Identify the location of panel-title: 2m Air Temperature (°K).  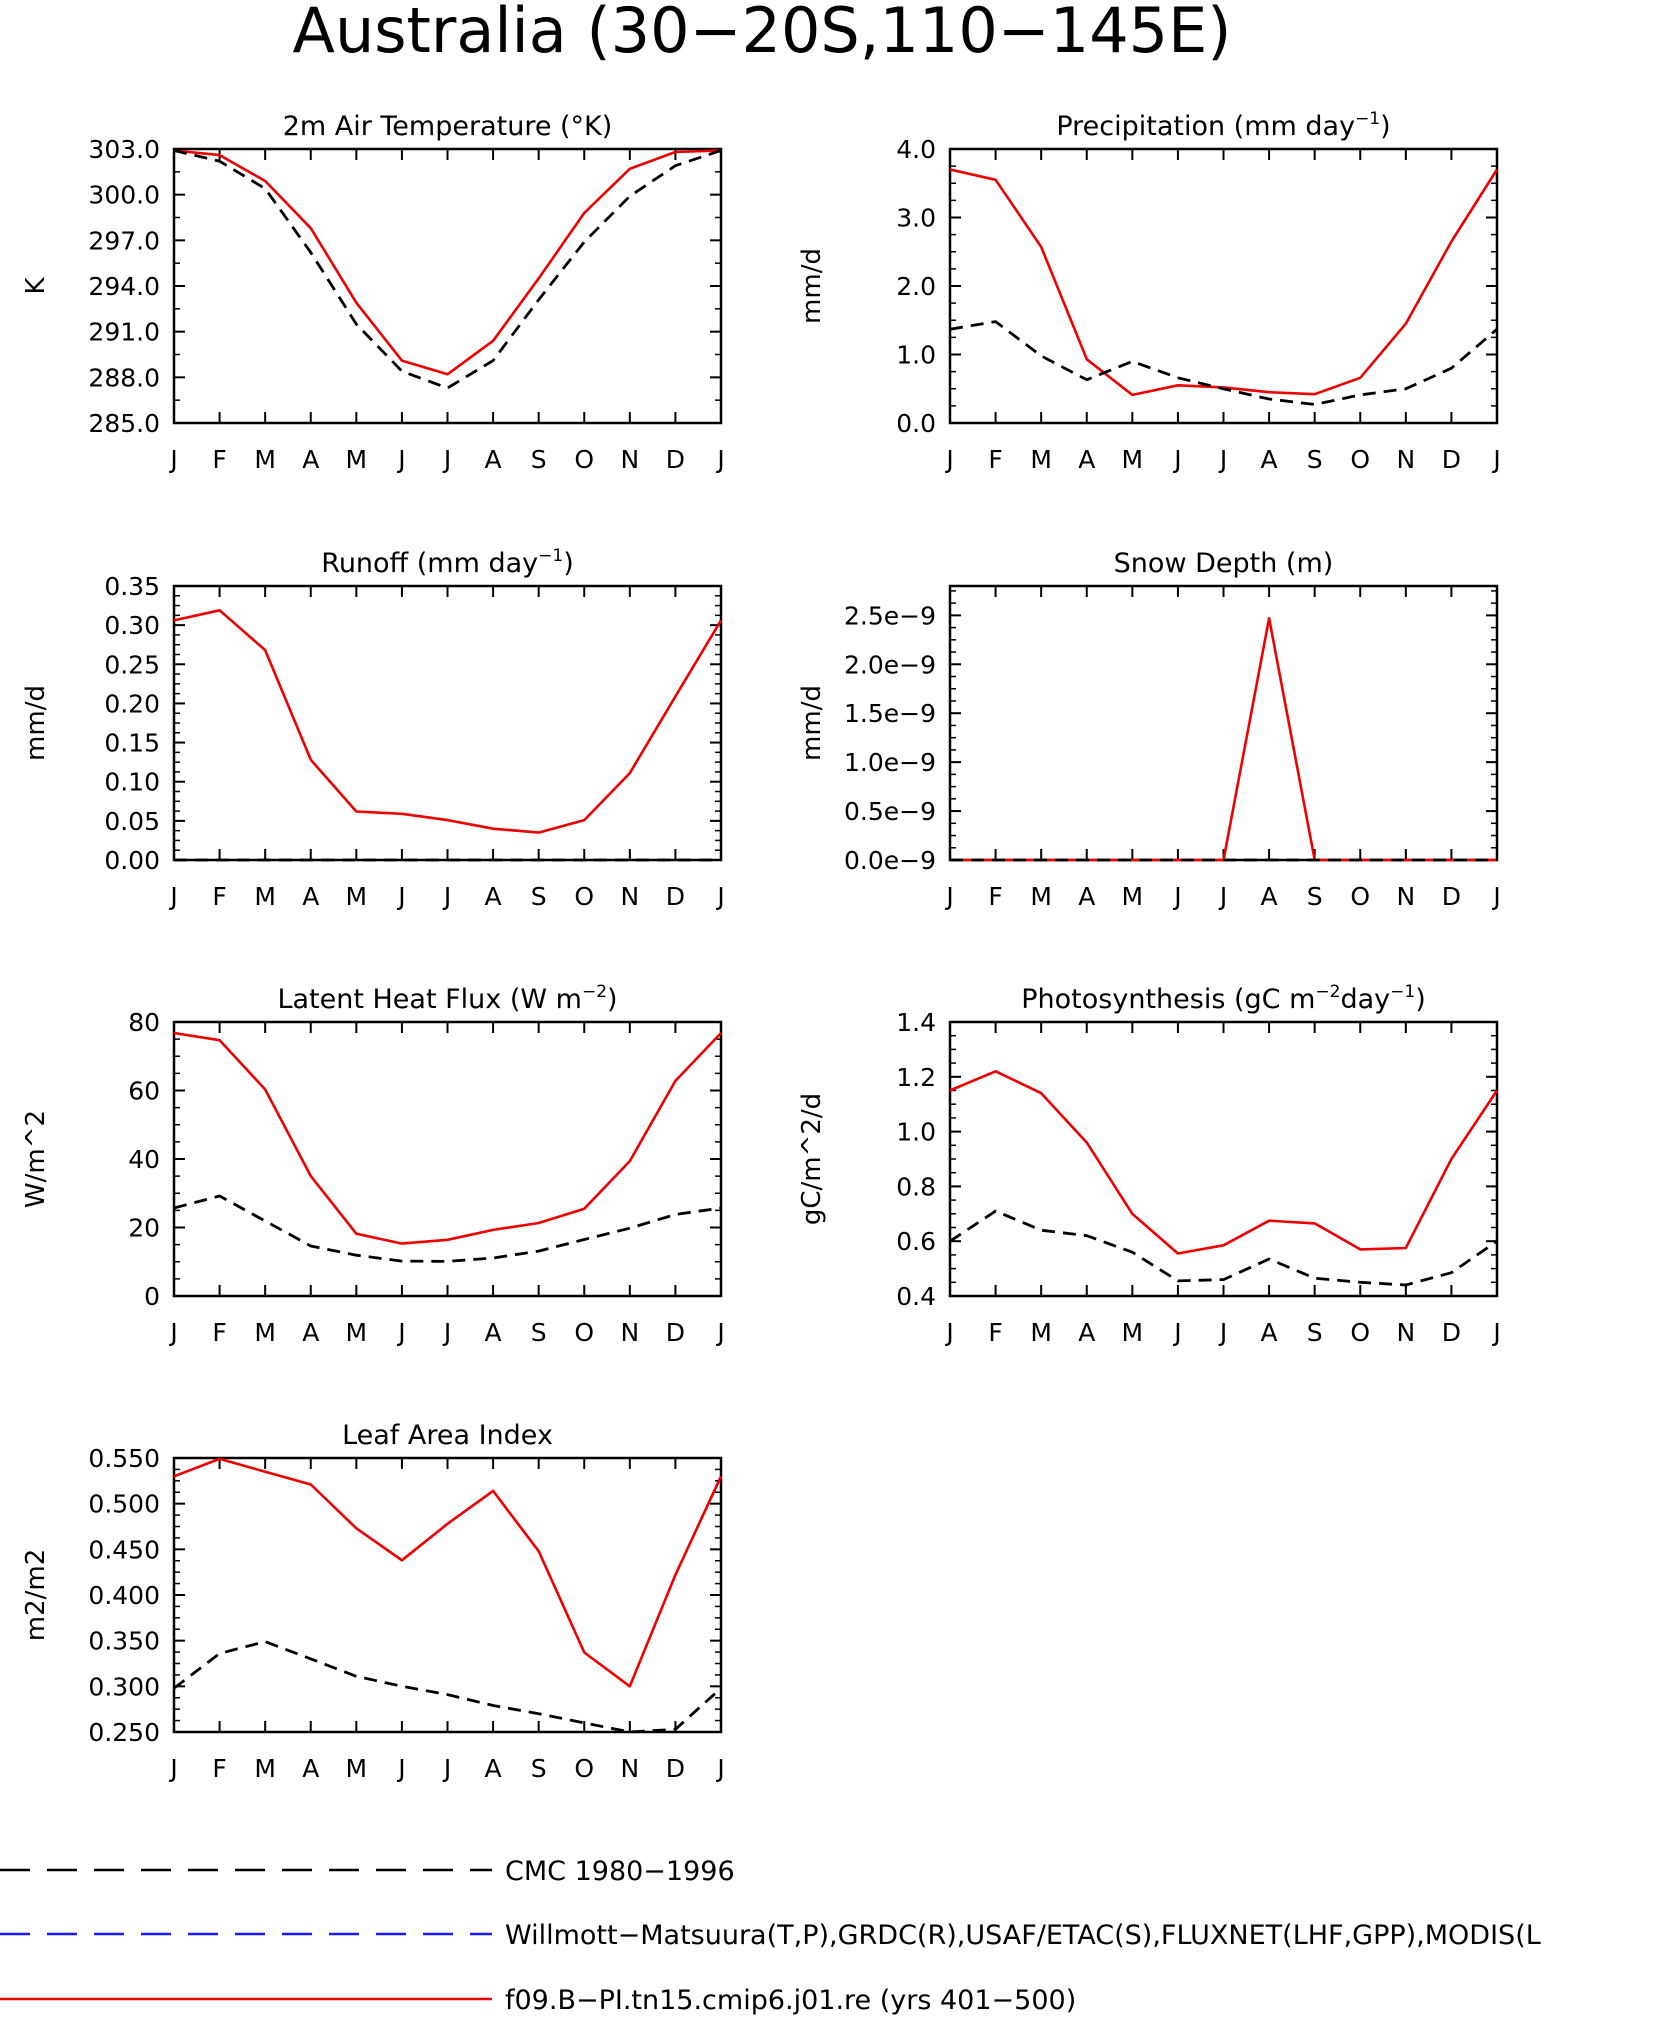
(448, 126).